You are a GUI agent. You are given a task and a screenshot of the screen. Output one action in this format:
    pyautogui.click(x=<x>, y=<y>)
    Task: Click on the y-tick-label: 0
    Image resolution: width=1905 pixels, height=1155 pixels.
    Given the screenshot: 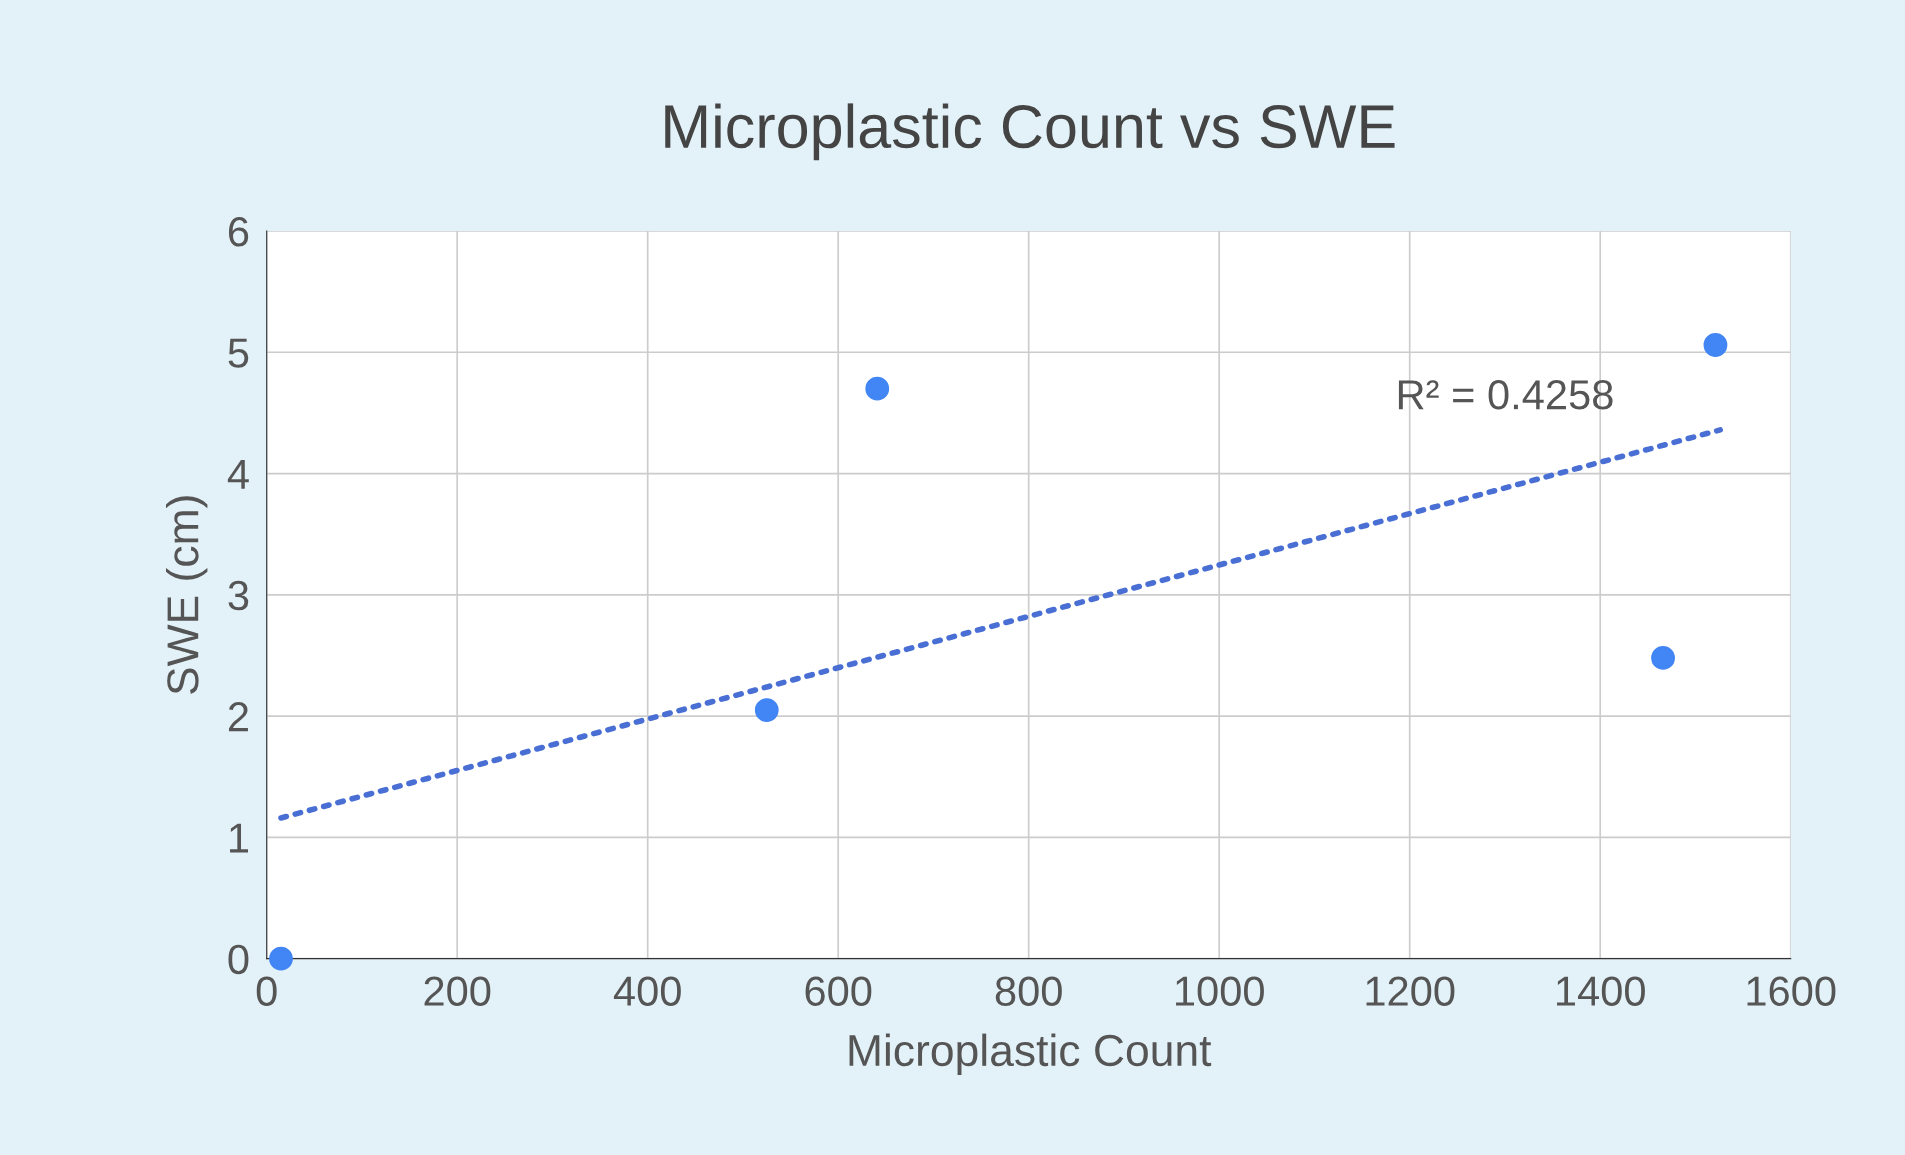 What is the action you would take?
    pyautogui.click(x=238, y=959)
    